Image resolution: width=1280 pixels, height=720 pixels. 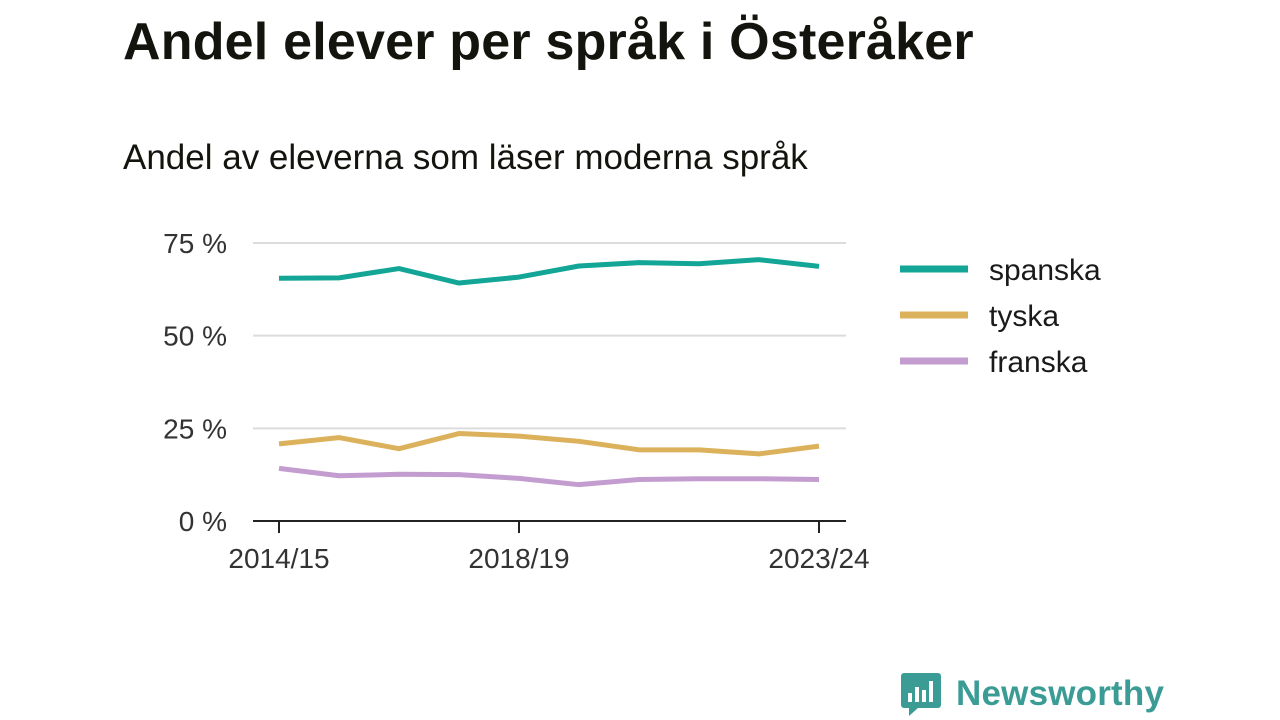 What do you see at coordinates (195, 336) in the screenshot?
I see `y-tick-label: 50 %` at bounding box center [195, 336].